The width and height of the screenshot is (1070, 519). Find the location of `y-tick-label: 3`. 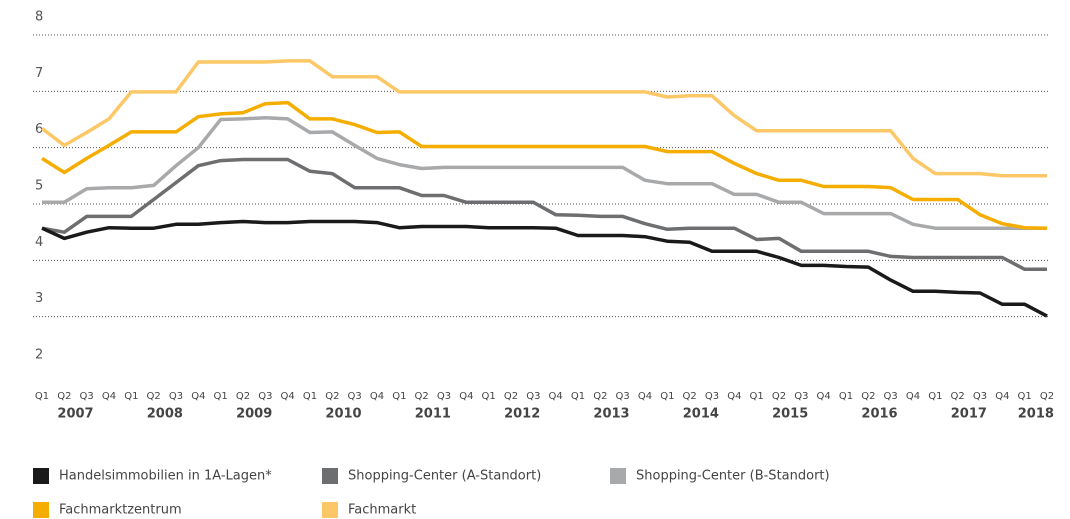

y-tick-label: 3 is located at coordinates (39, 298).